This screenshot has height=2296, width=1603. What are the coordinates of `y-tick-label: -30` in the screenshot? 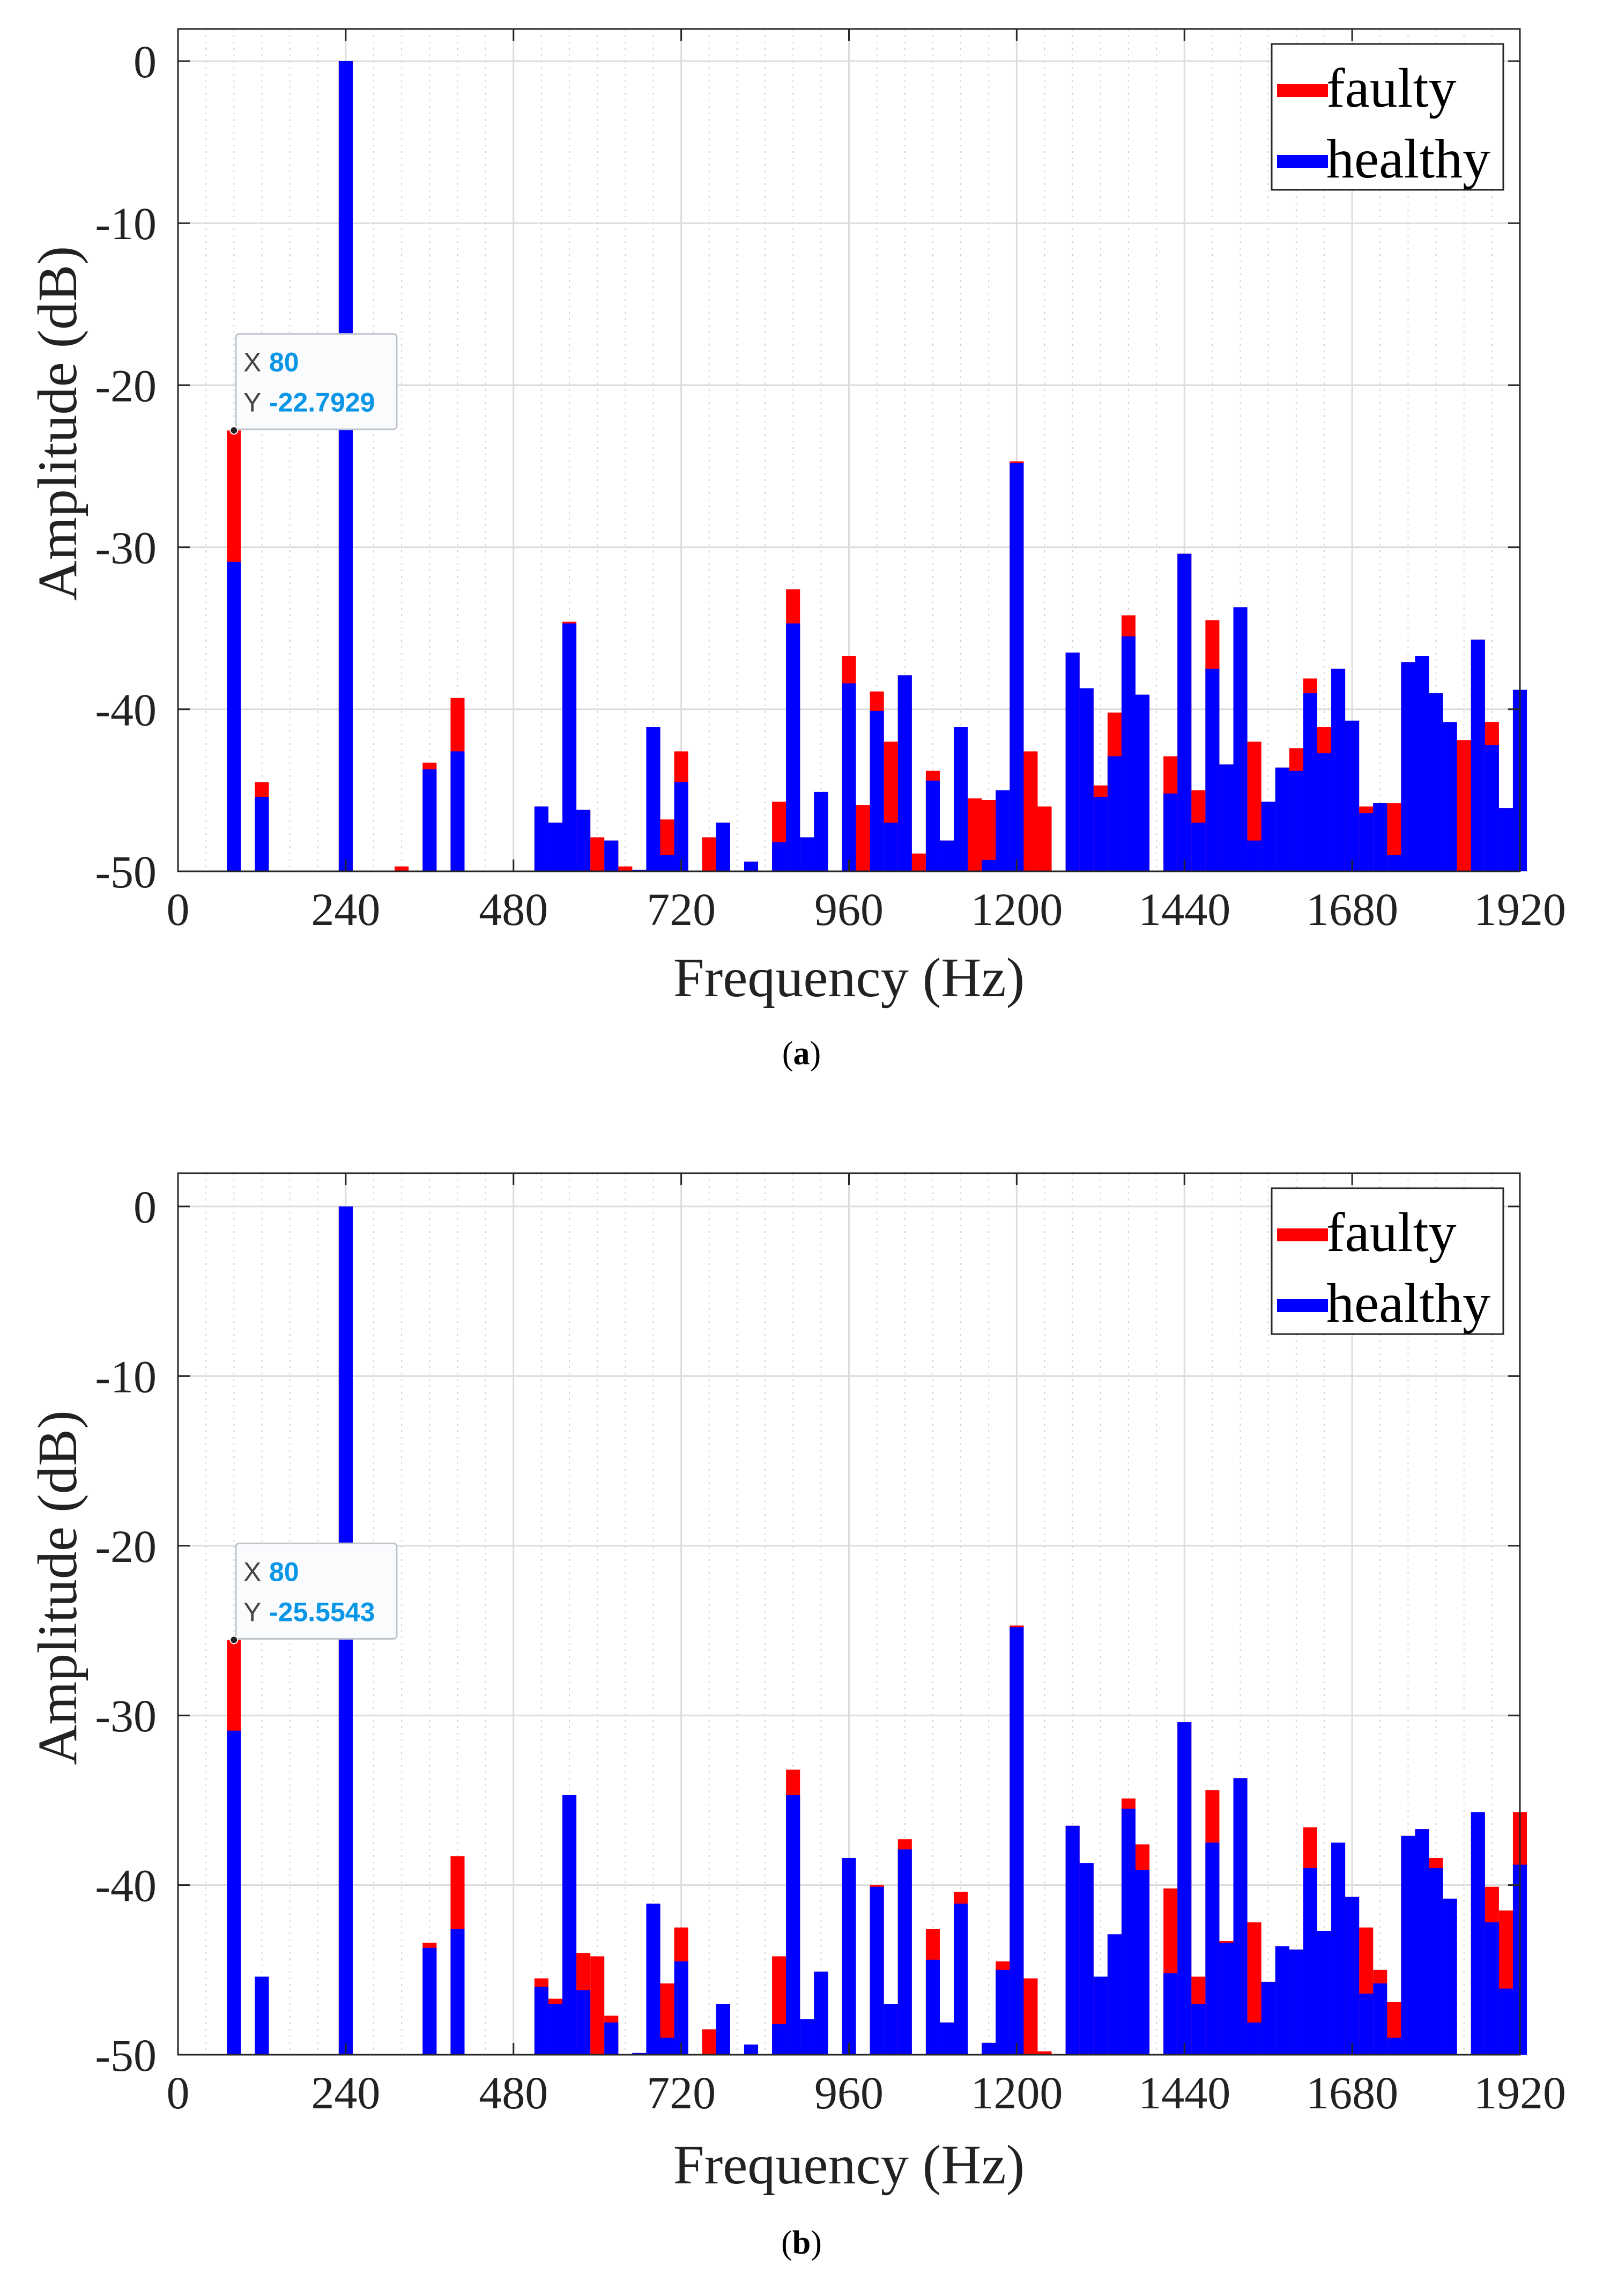 It's located at (126, 548).